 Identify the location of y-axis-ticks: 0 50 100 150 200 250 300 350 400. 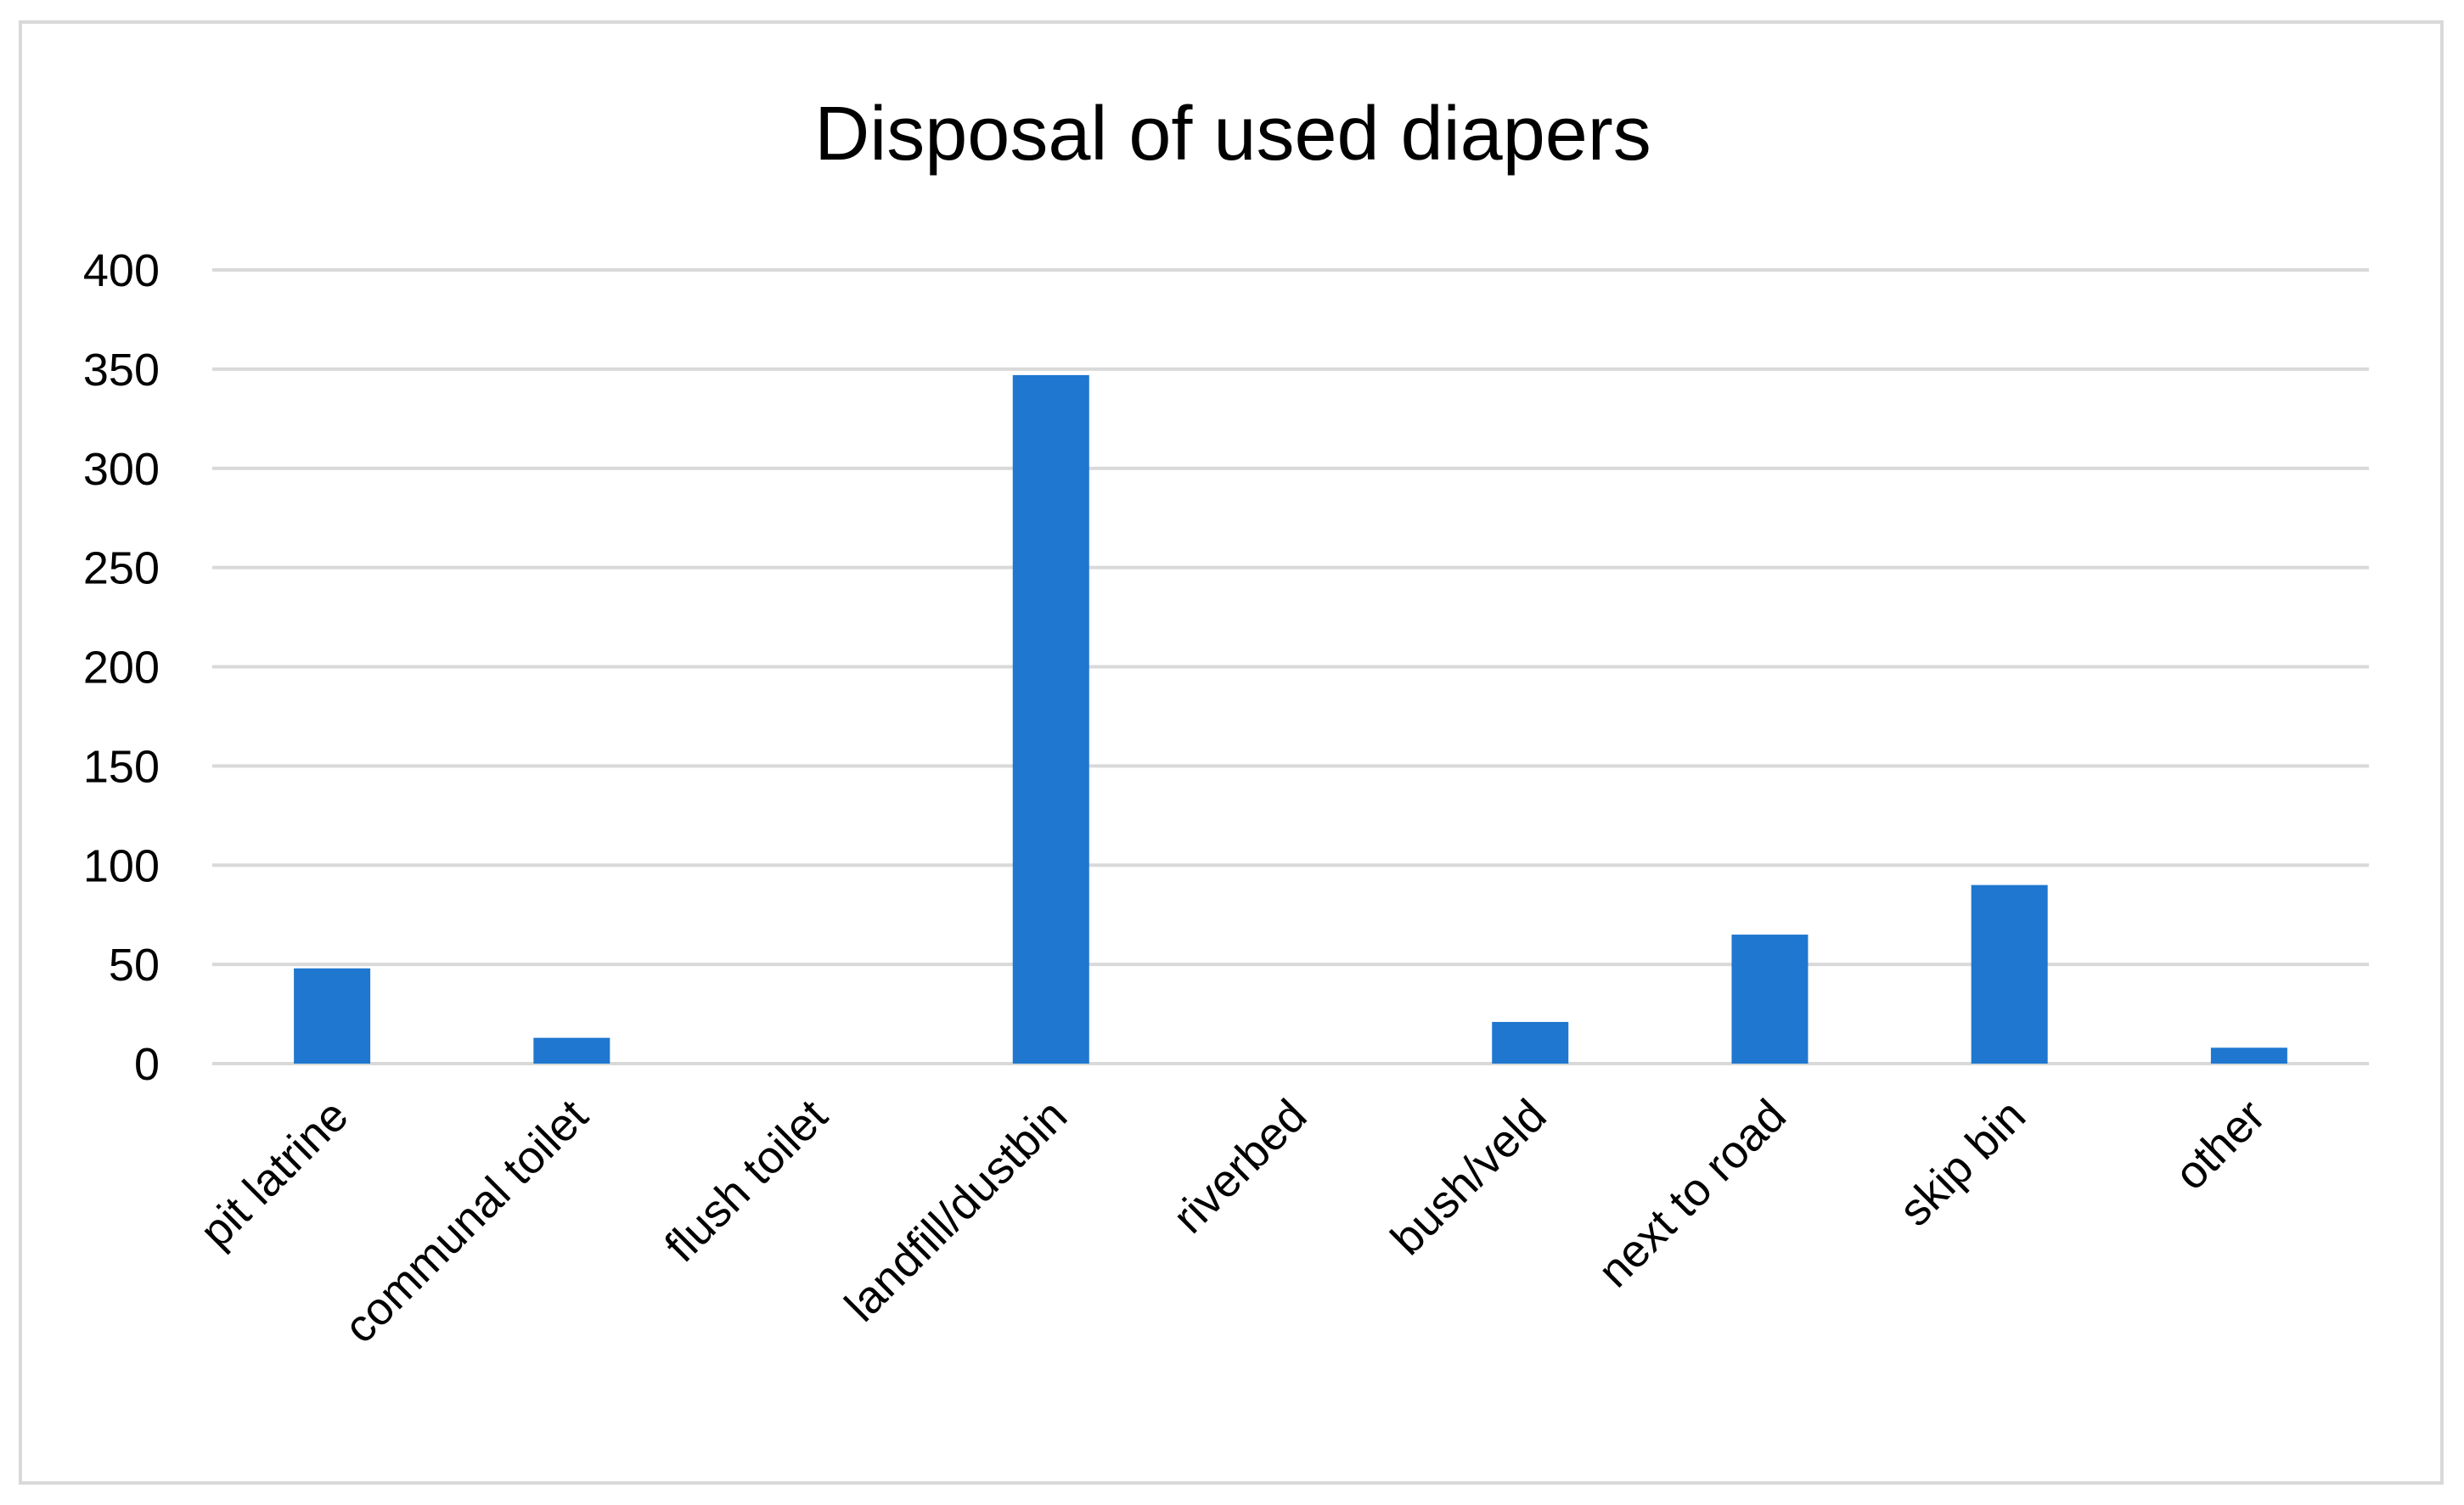
(121, 667).